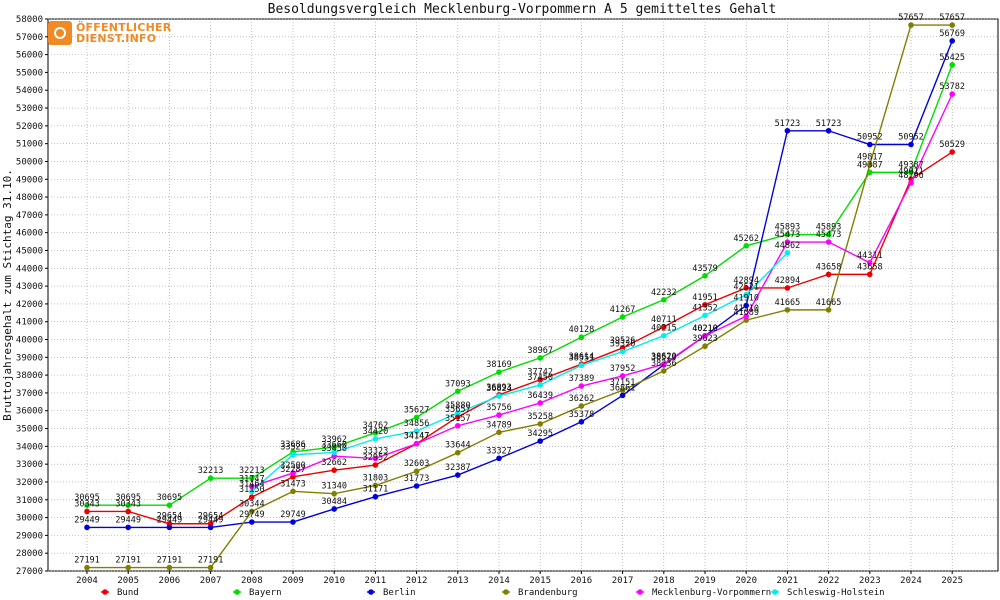  What do you see at coordinates (265, 593) in the screenshot?
I see `legend-label: Bayern` at bounding box center [265, 593].